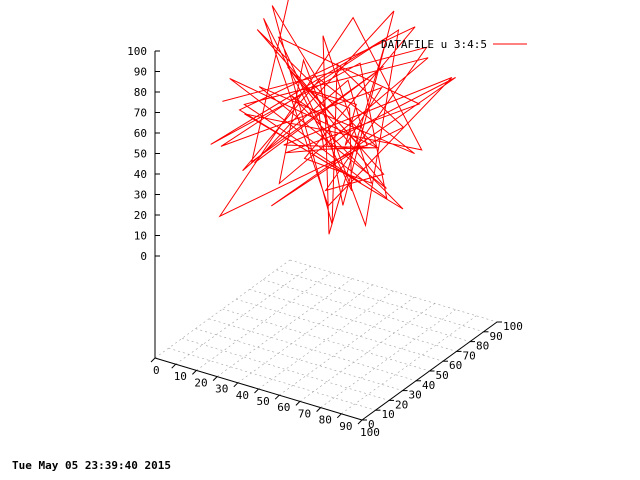  Describe the element at coordinates (442, 375) in the screenshot. I see `y-tick-label: 50` at that location.